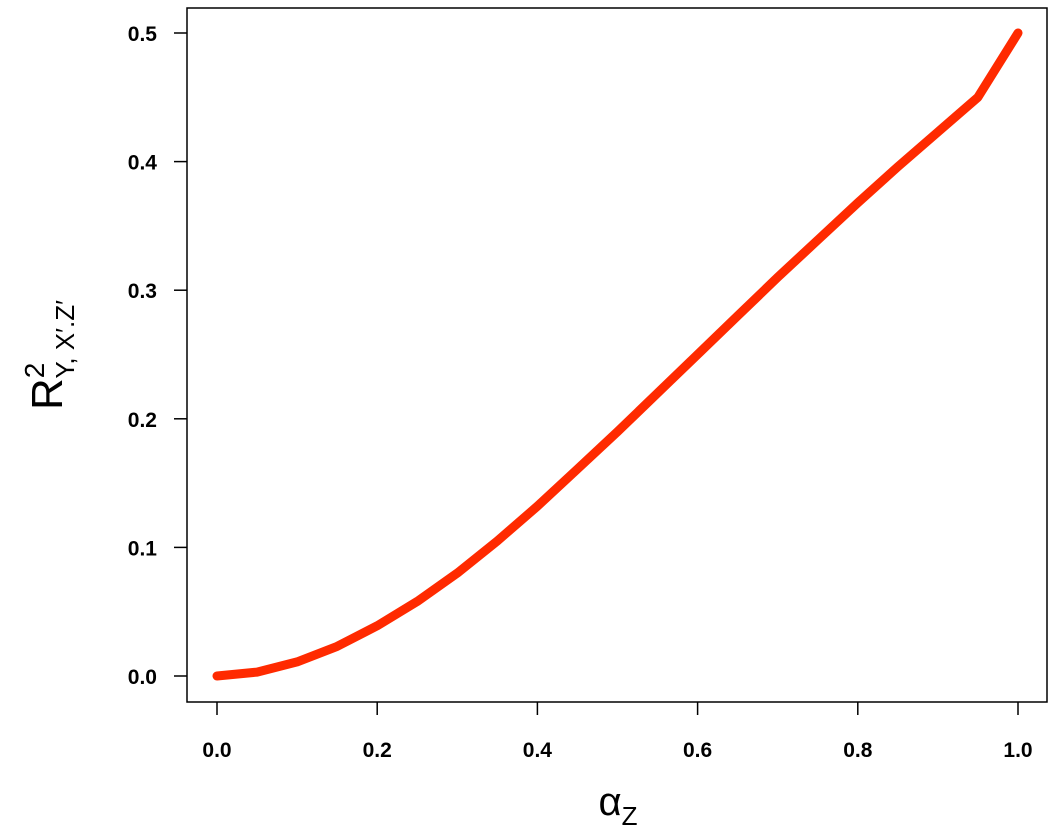 The width and height of the screenshot is (1063, 832). Describe the element at coordinates (617, 732) in the screenshot. I see `x-axis: 0.0 0.2 0.4 0.6 0.8 1.0` at that location.